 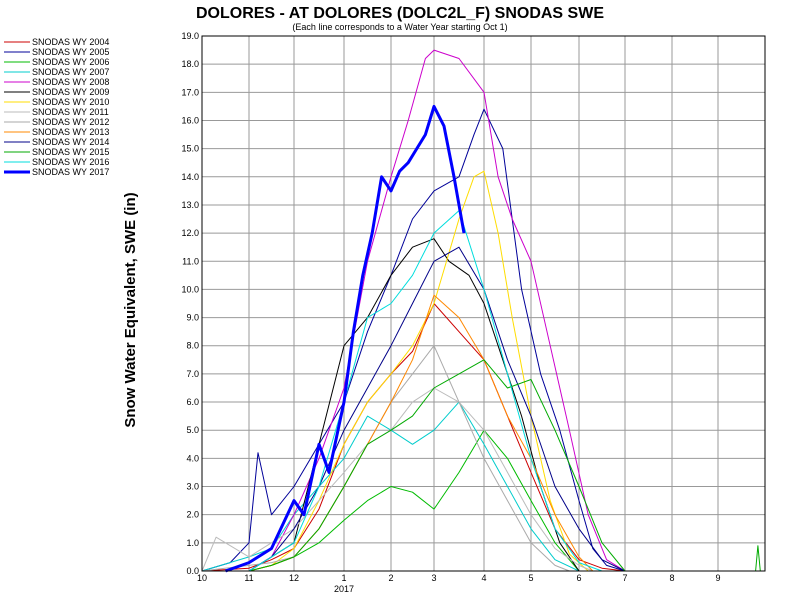 What do you see at coordinates (70, 42) in the screenshot?
I see `legend-label: SNODAS WY 2004` at bounding box center [70, 42].